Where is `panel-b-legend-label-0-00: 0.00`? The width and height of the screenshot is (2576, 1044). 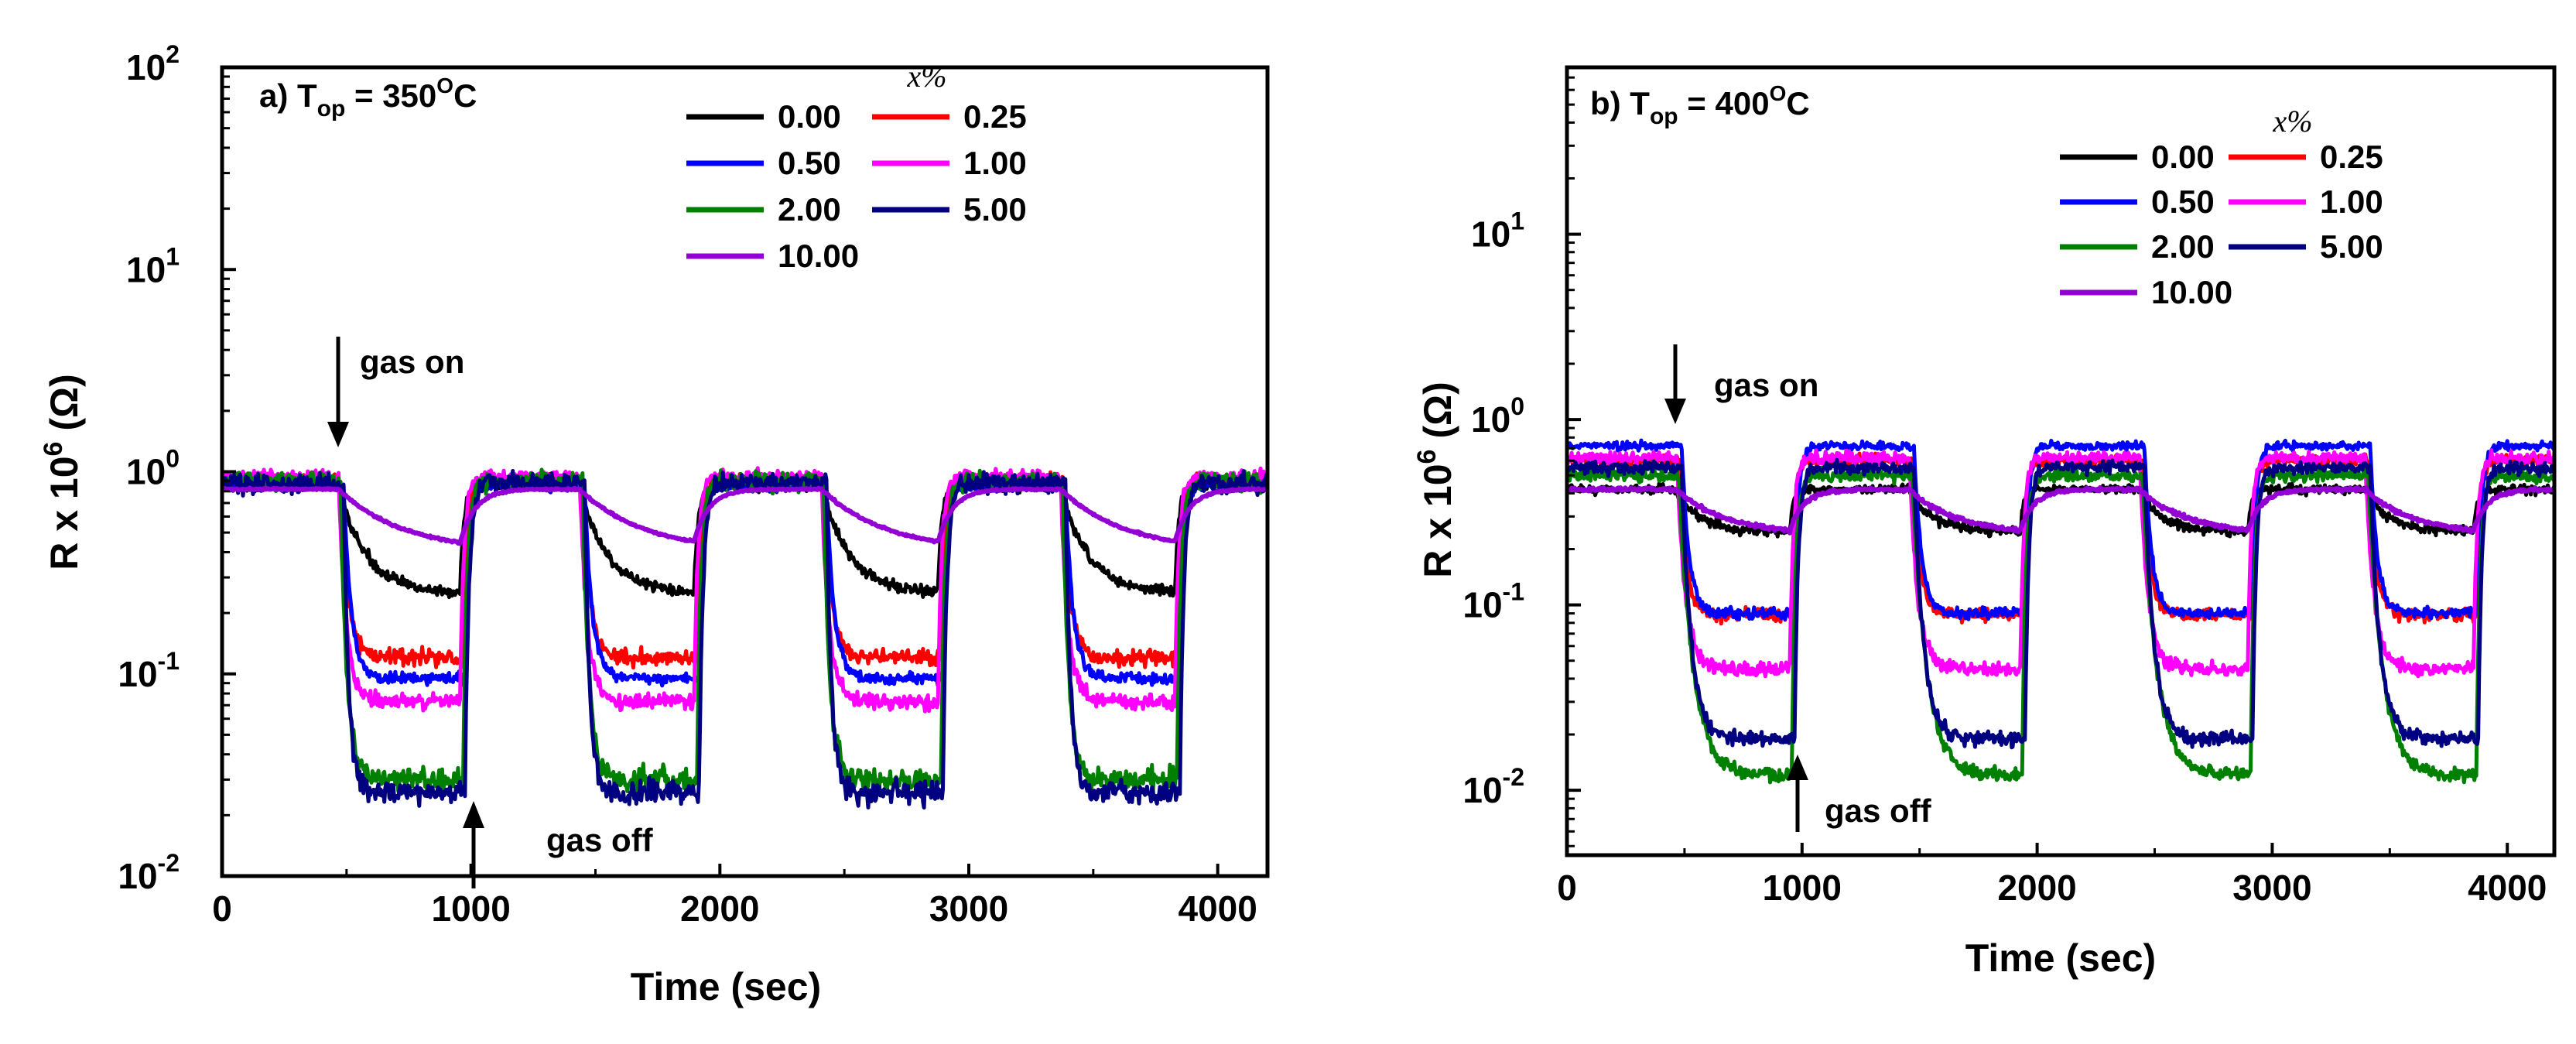 panel-b-legend-label-0-00: 0.00 is located at coordinates (2183, 157).